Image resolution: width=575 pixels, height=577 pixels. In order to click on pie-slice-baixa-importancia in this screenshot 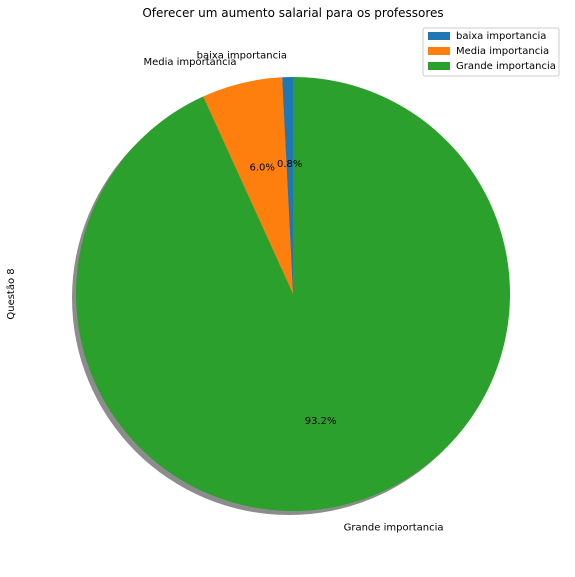, I will do `click(287, 185)`.